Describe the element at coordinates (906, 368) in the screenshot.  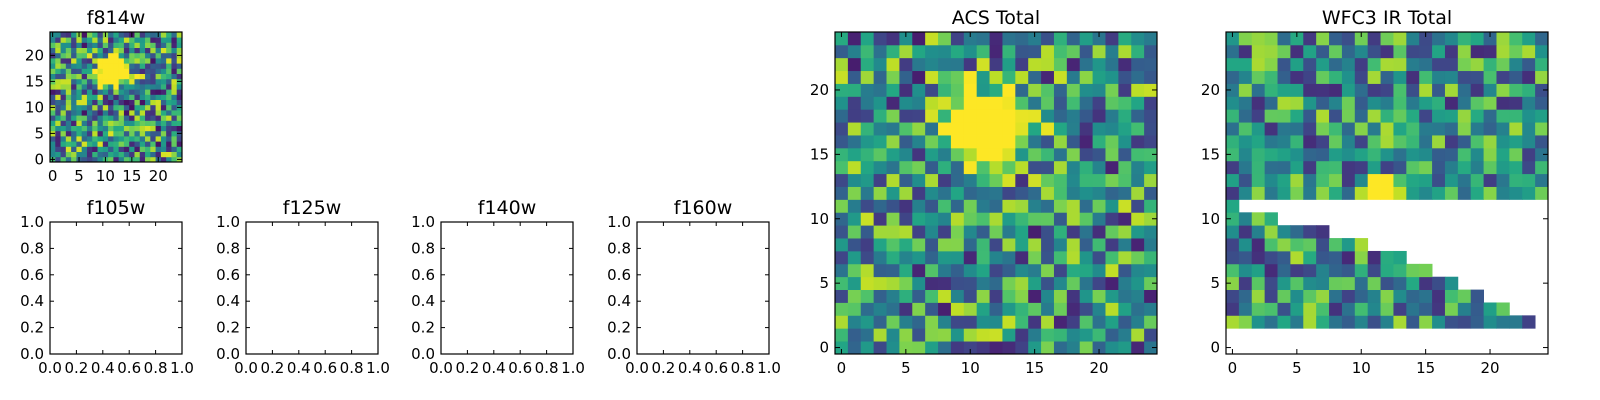
I see `x-tick-label: 5` at that location.